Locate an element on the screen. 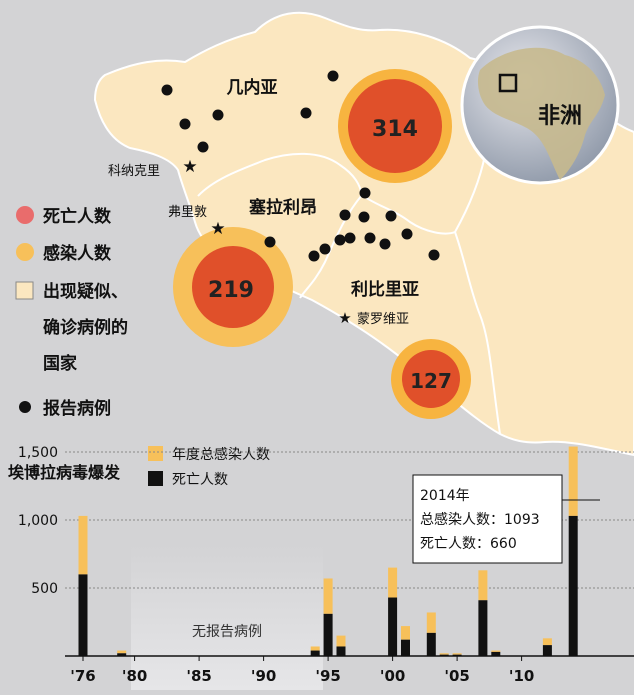 This screenshot has width=634, height=695. x-tick-label: '95 is located at coordinates (327, 676).